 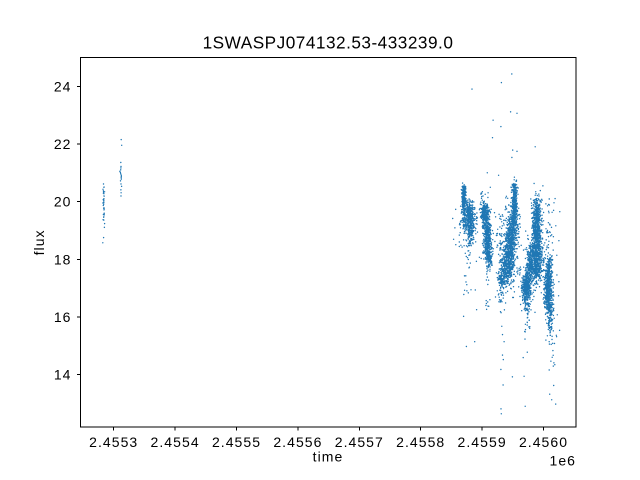 I want to click on svg-text: 2.4558, so click(x=420, y=442).